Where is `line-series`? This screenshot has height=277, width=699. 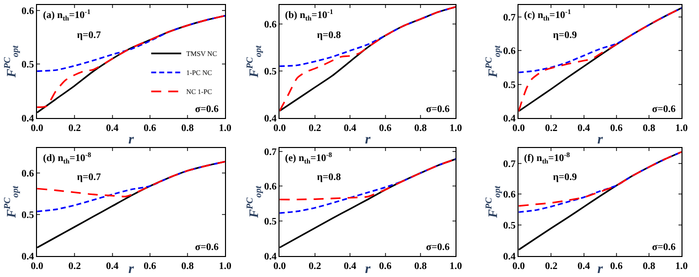 line-series is located at coordinates (600, 40).